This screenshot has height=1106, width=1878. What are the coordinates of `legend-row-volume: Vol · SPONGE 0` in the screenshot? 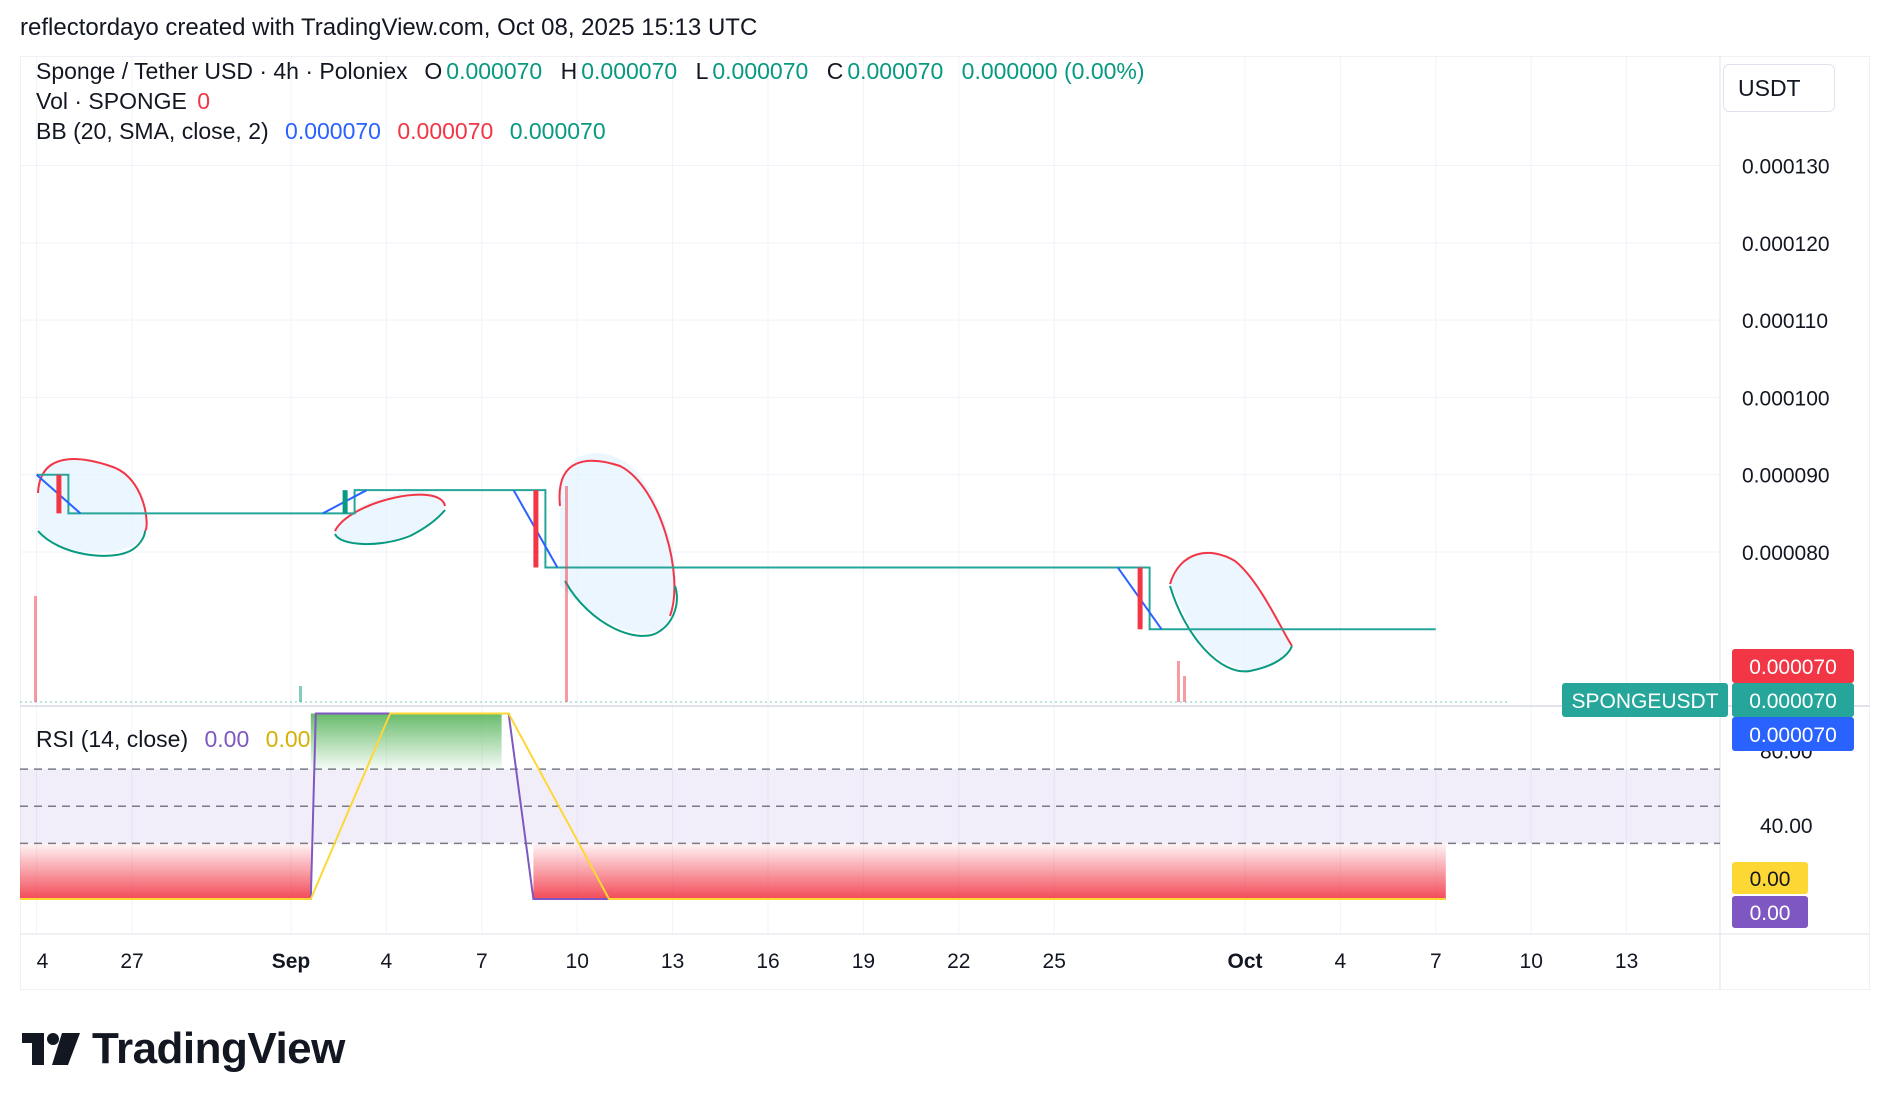 It's located at (125, 101).